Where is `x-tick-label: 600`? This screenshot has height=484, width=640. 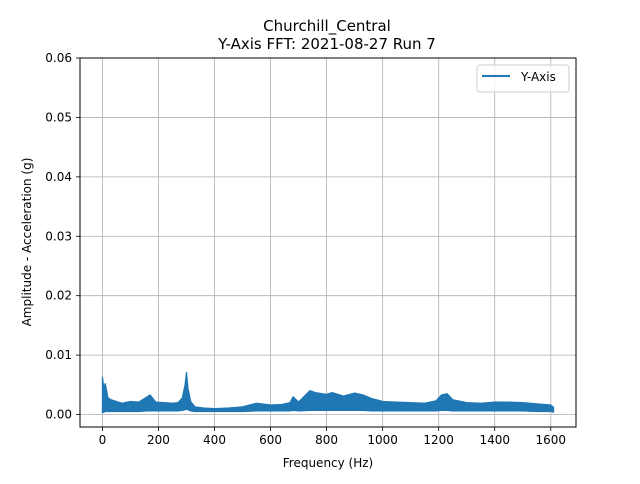
x-tick-label: 600 is located at coordinates (270, 440).